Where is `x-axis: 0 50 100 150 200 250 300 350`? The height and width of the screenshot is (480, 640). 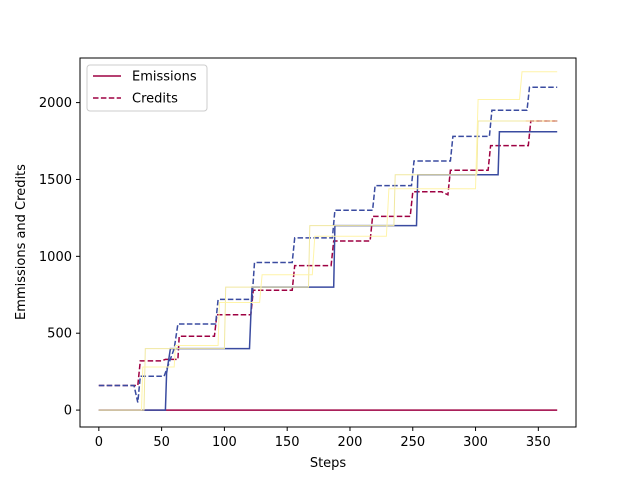
x-axis: 0 50 100 150 200 250 300 350 is located at coordinates (323, 438).